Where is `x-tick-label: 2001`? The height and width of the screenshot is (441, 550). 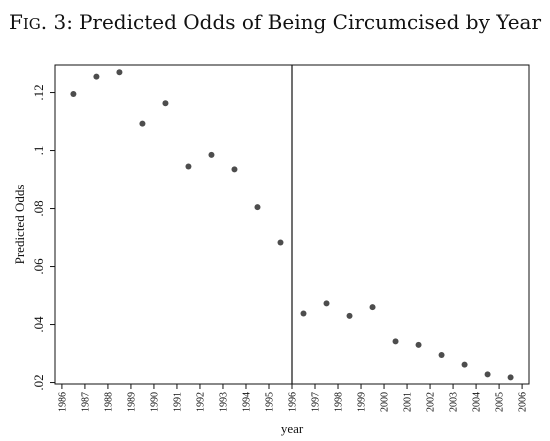 x-tick-label: 2001 is located at coordinates (408, 402).